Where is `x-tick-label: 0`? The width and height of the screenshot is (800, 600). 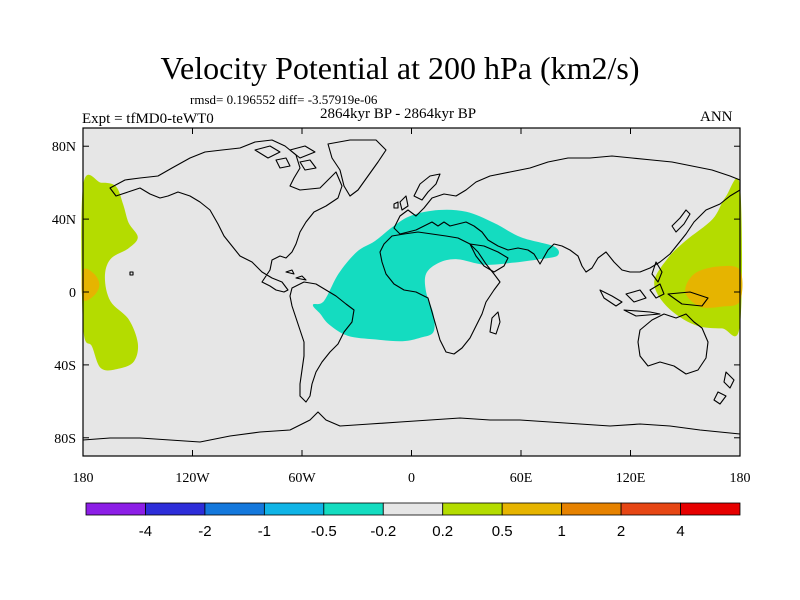 x-tick-label: 0 is located at coordinates (411, 478).